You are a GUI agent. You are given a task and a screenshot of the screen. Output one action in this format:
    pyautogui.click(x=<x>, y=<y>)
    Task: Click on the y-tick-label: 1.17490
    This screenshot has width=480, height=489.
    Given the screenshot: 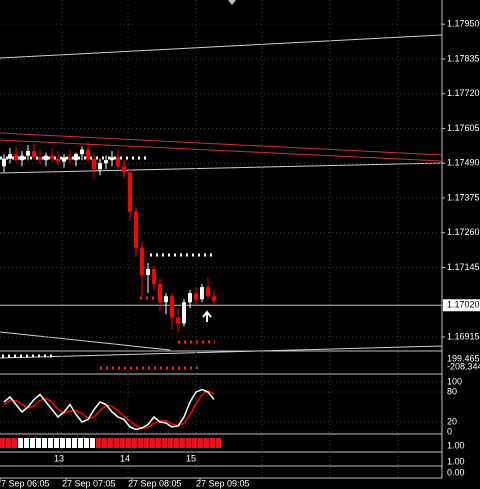 What is the action you would take?
    pyautogui.click(x=463, y=163)
    